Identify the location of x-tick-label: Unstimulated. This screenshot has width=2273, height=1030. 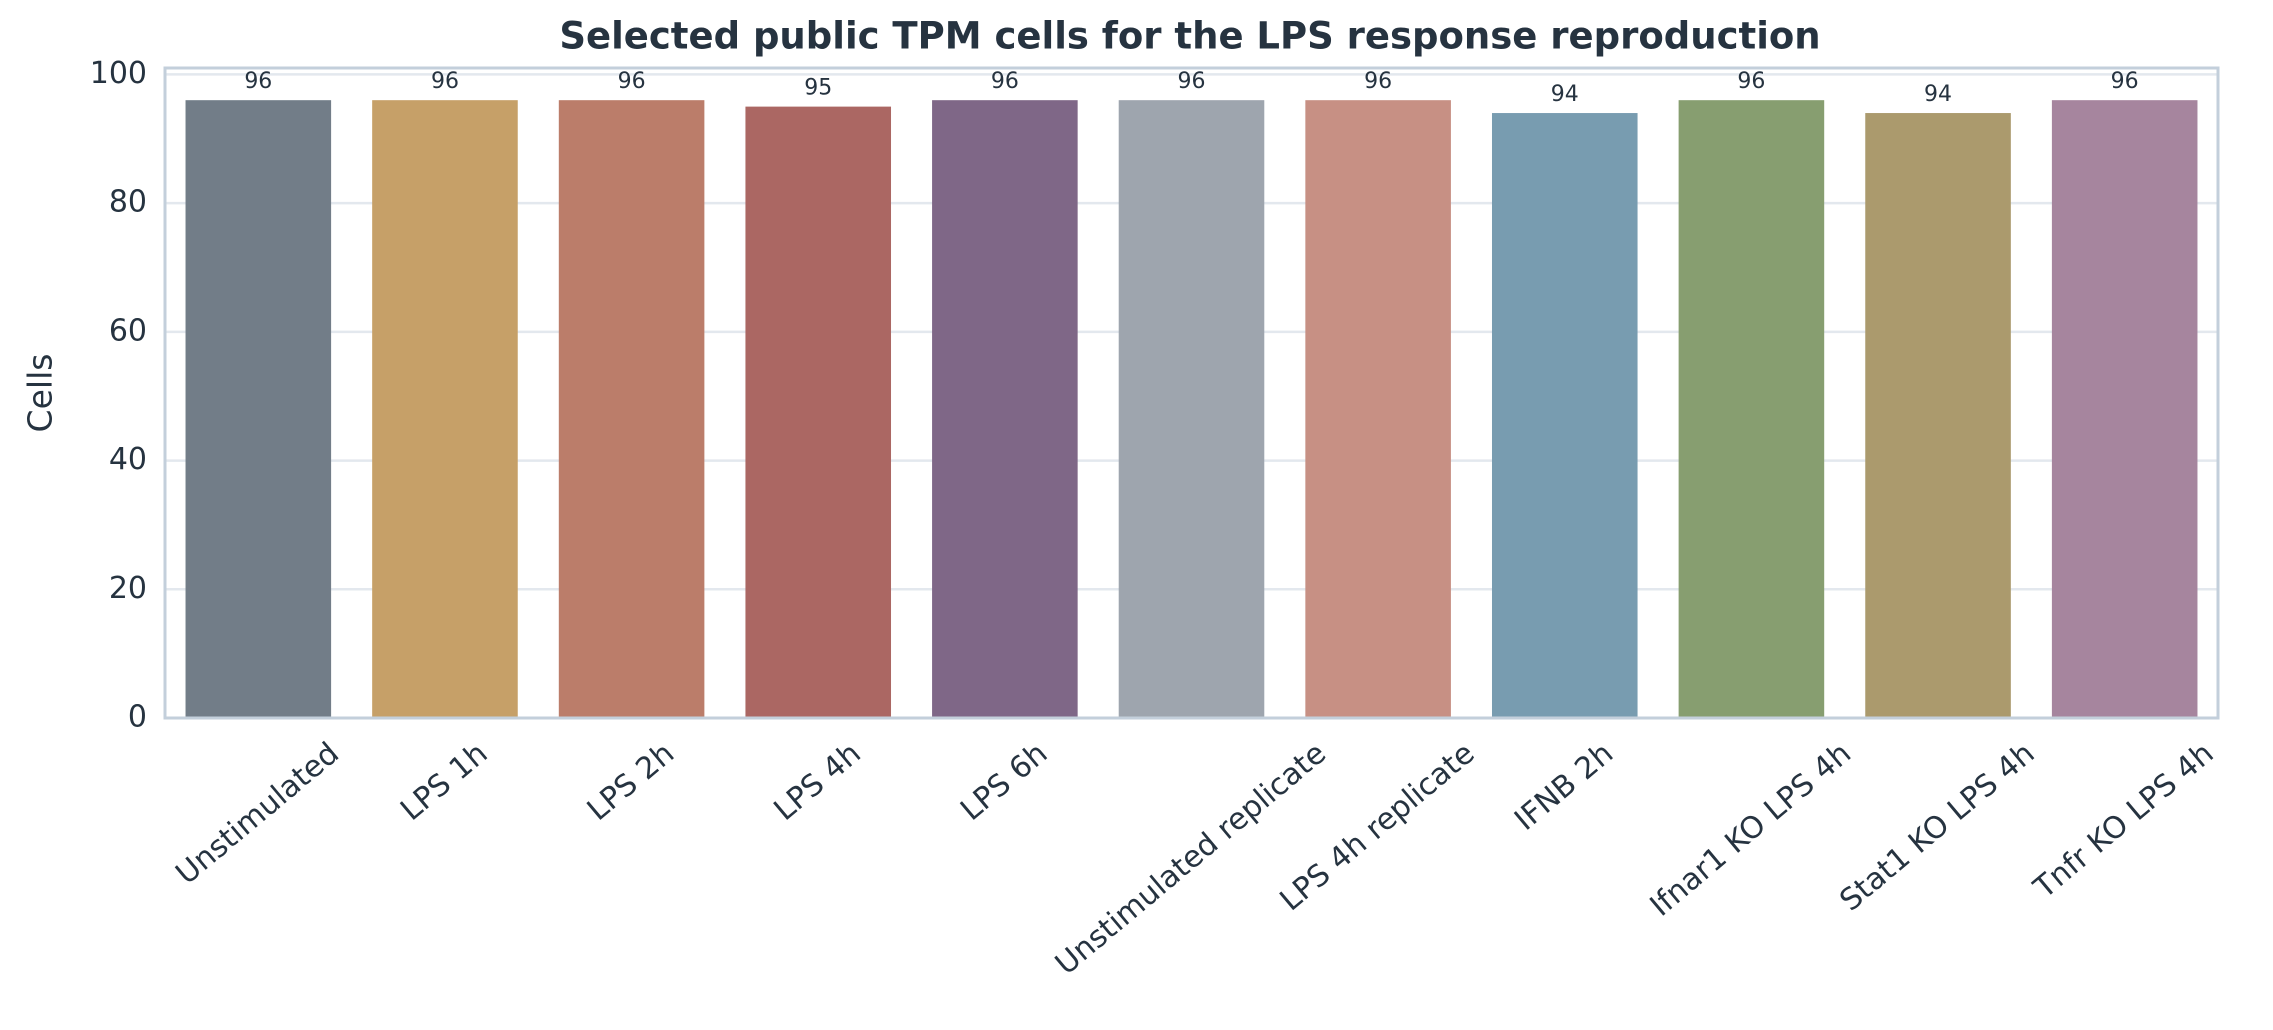
(257, 814).